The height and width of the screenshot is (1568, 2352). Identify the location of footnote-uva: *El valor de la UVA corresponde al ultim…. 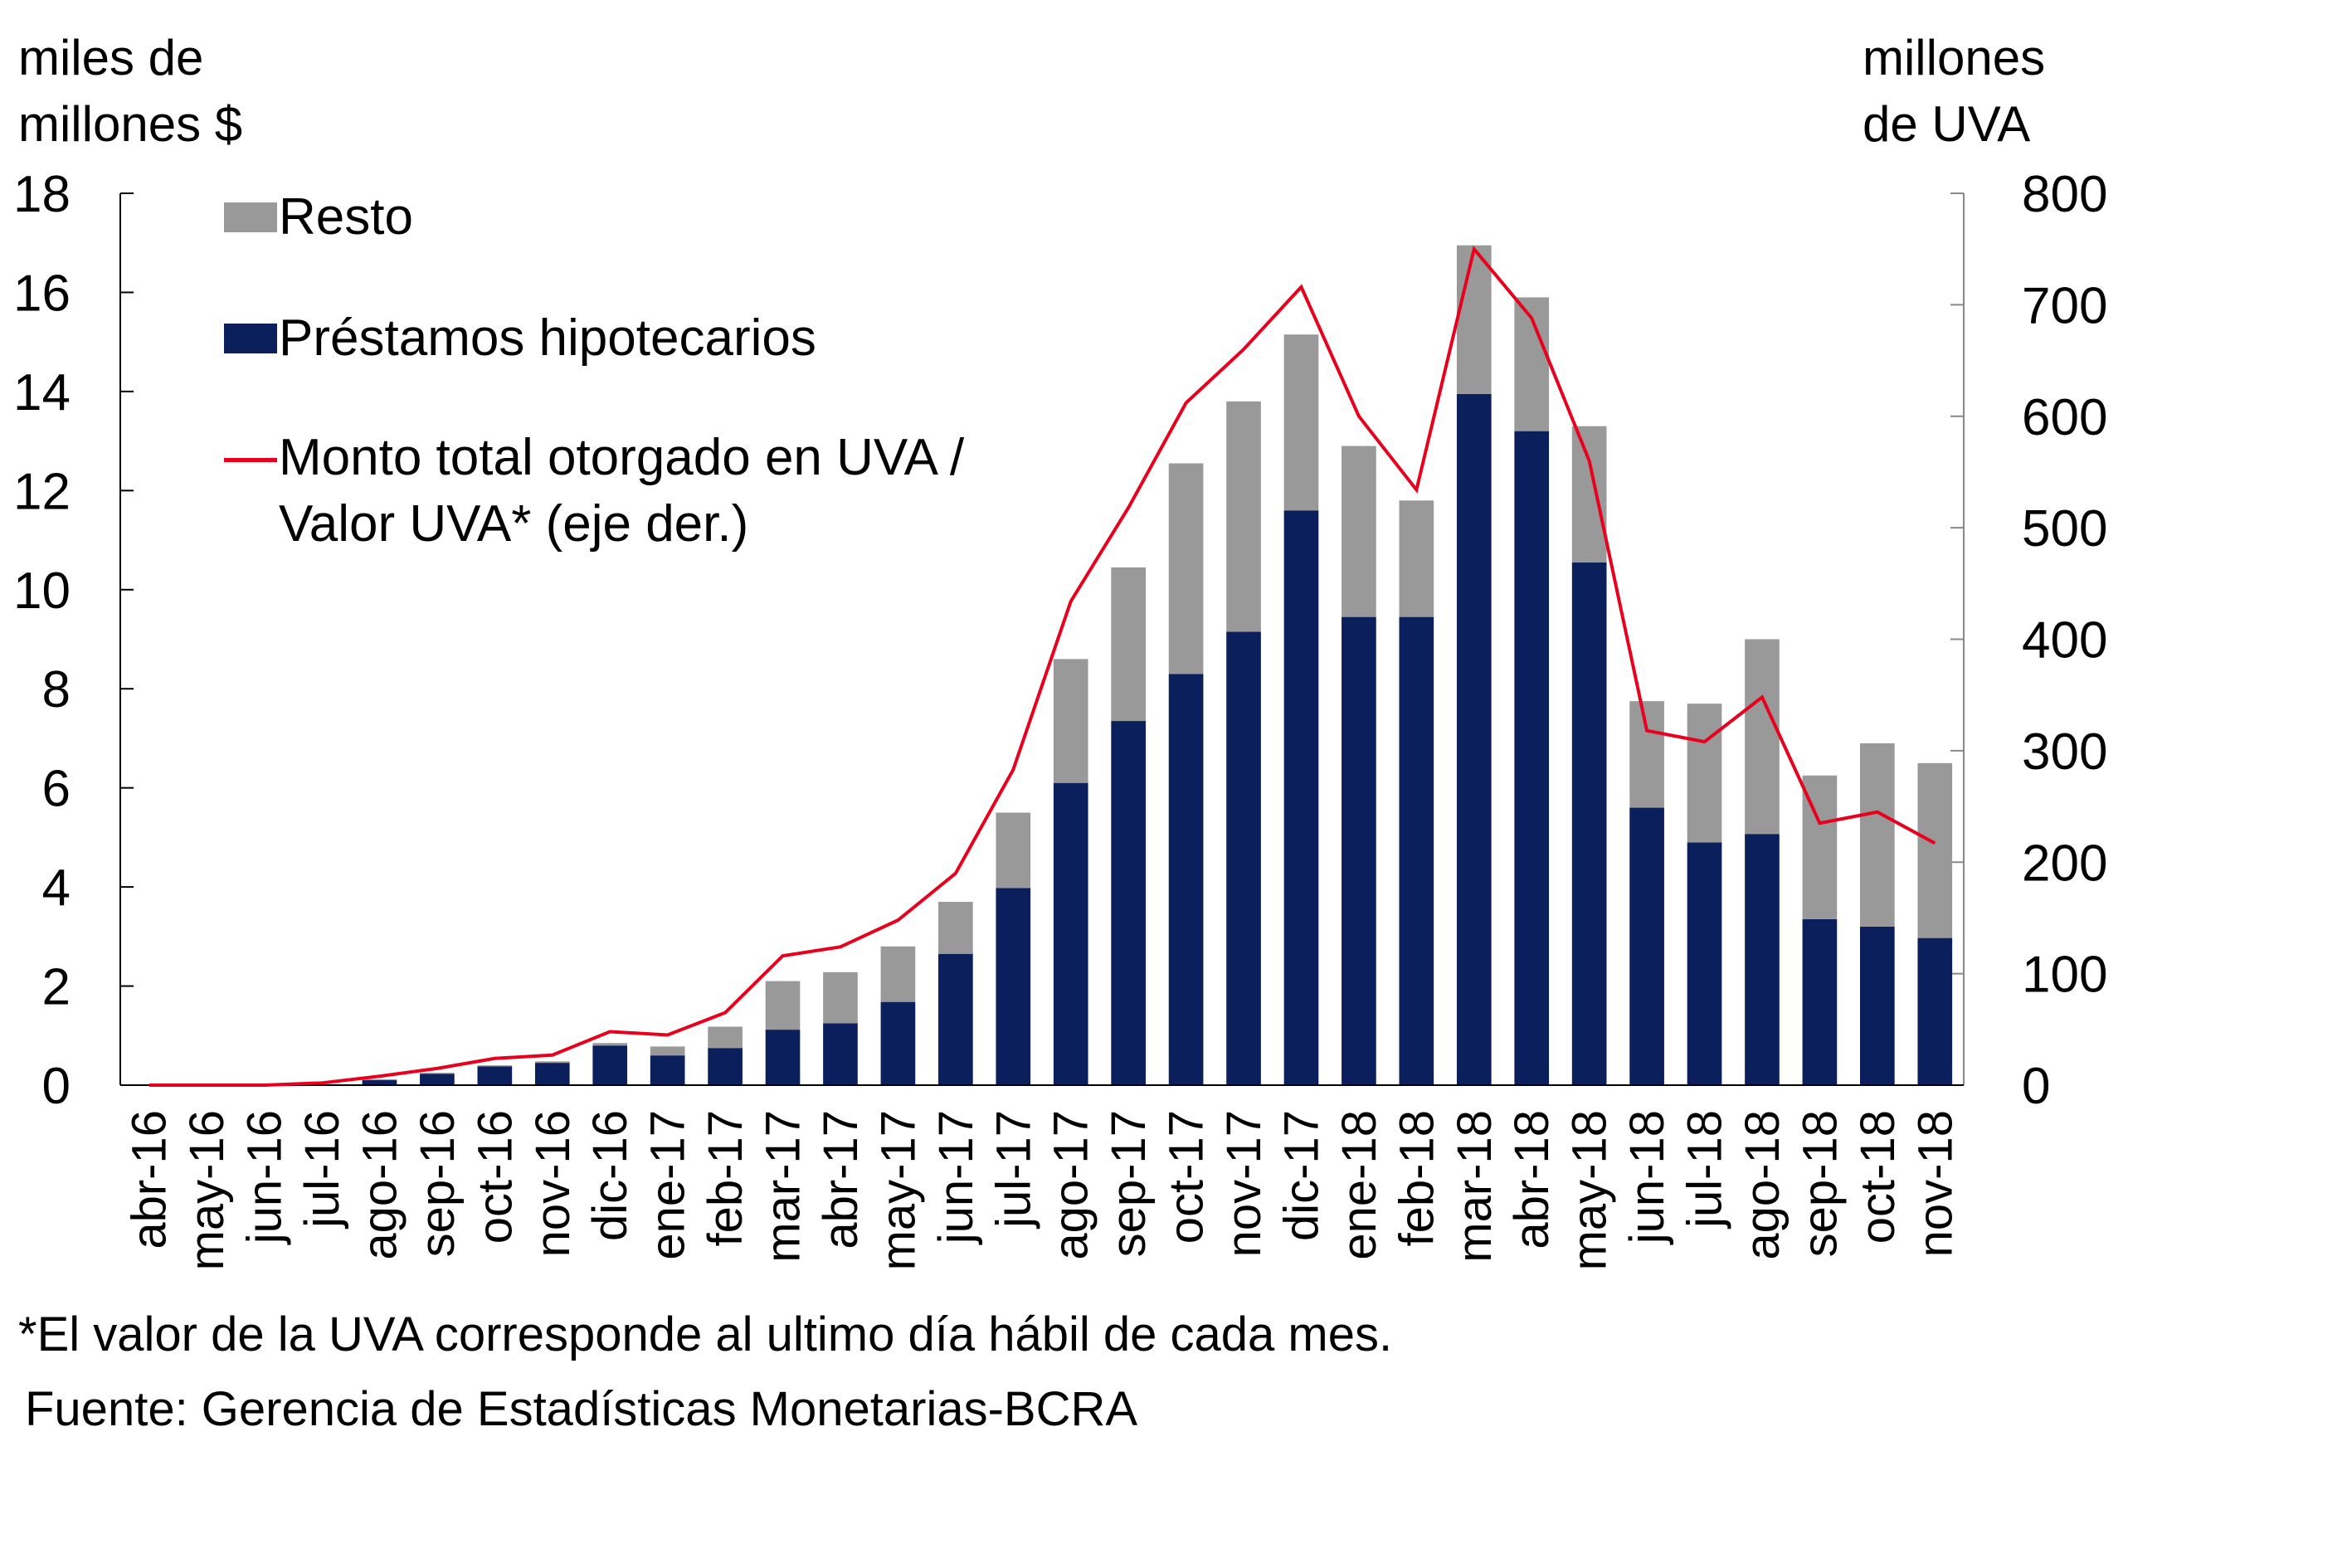
(705, 1334).